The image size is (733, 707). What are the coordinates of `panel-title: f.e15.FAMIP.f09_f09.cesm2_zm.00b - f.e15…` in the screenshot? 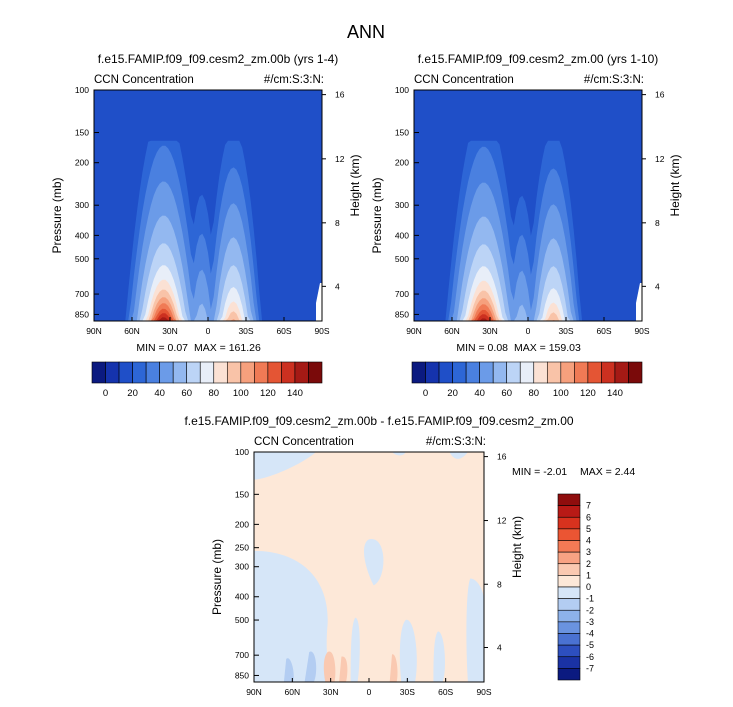 It's located at (378, 421).